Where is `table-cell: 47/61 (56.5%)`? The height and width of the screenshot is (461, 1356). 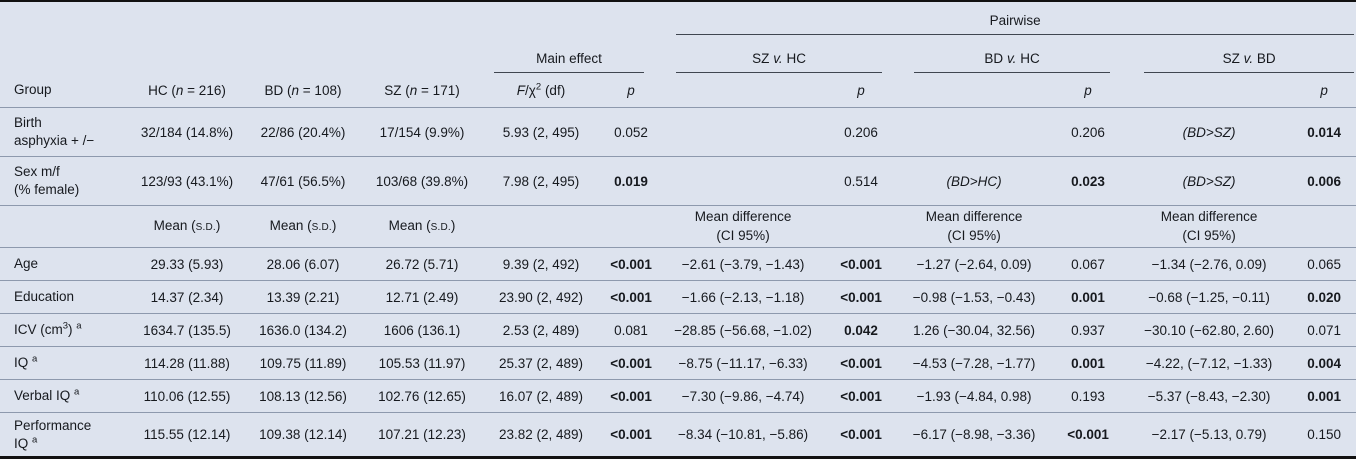 table-cell: 47/61 (56.5%) is located at coordinates (303, 181).